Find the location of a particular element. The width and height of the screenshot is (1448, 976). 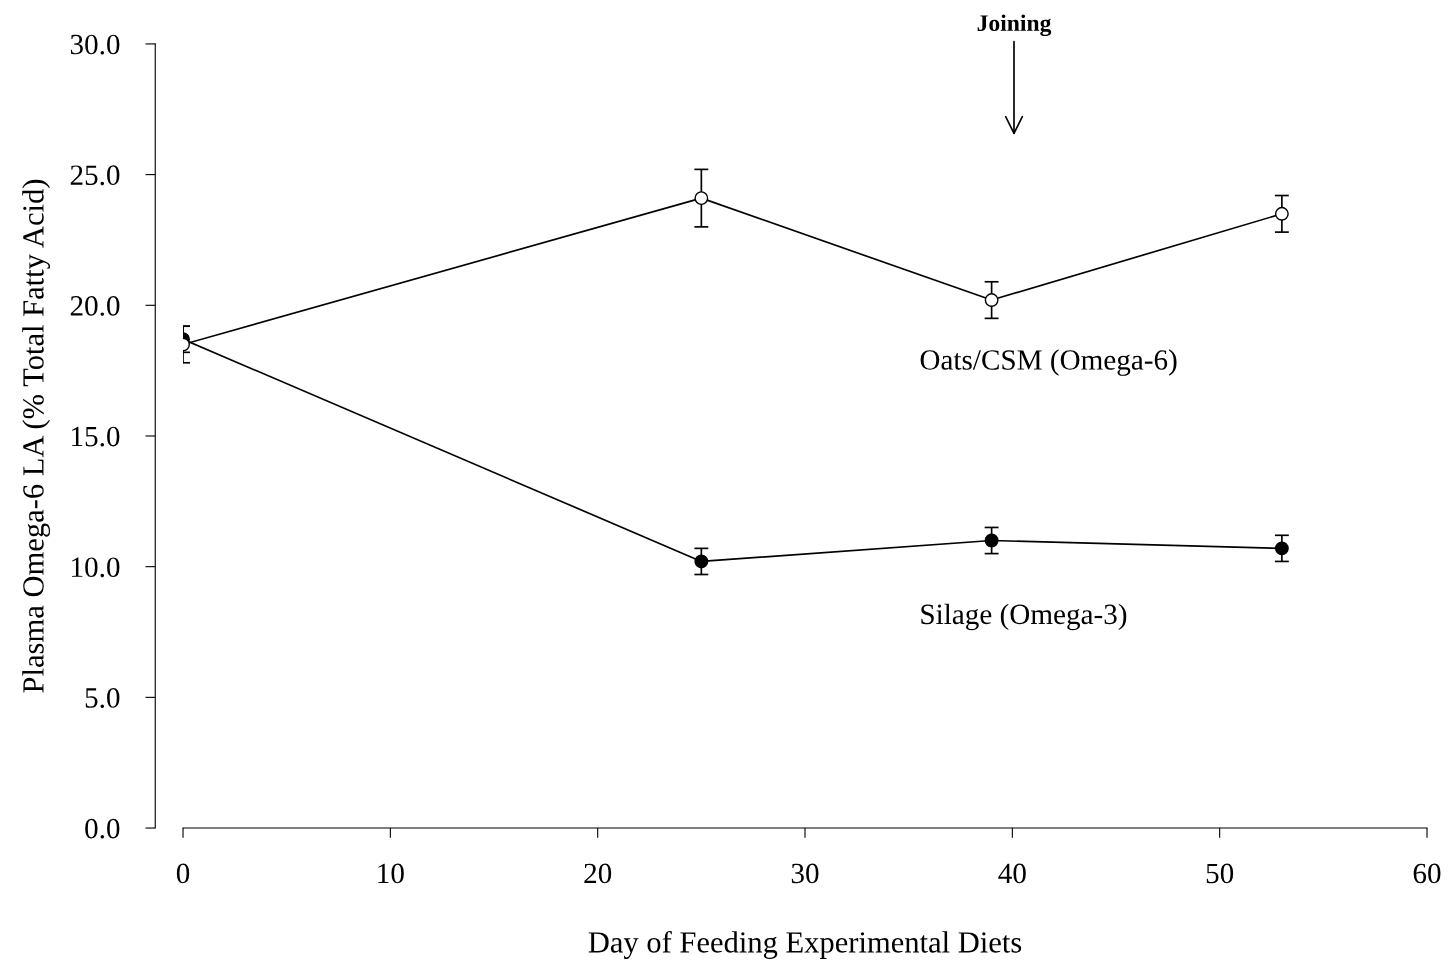

text: Oats/CSM (Omega-6) is located at coordinates (1048, 362).